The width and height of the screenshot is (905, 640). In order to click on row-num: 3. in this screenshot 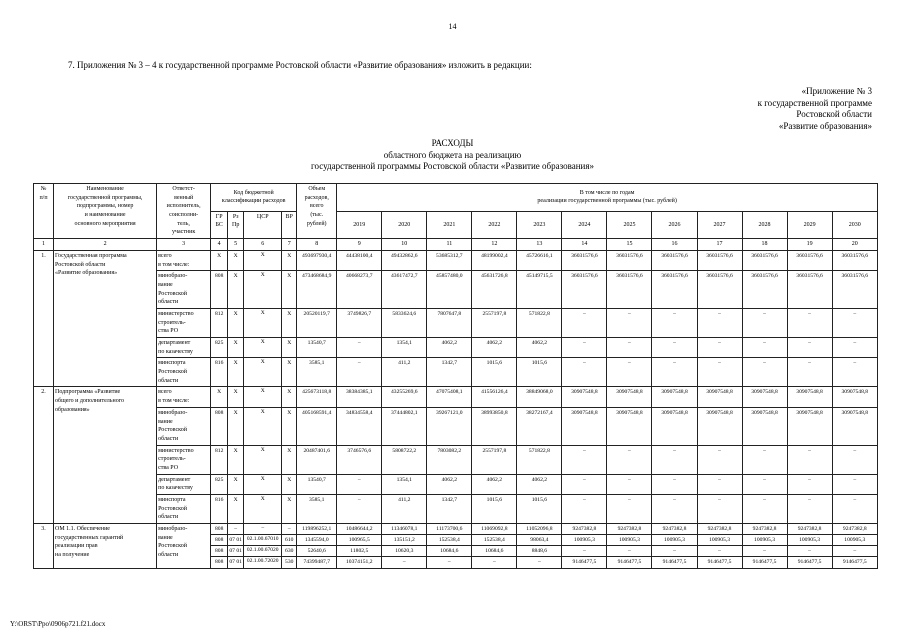, I will do `click(43, 546)`.